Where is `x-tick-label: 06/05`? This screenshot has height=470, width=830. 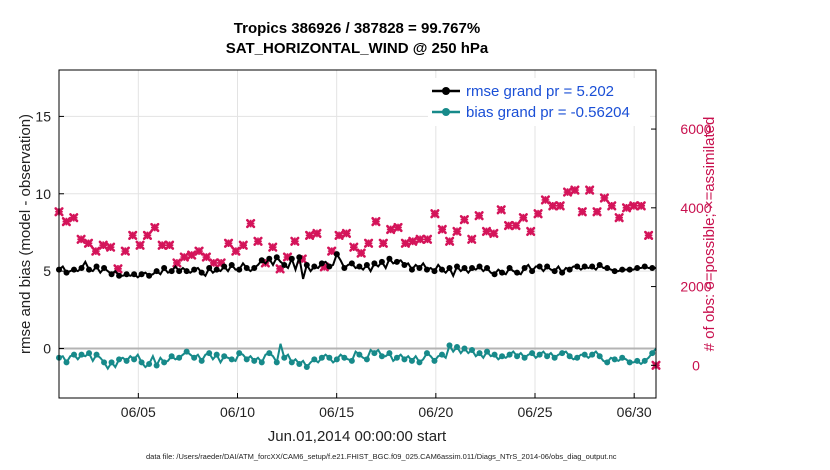 x-tick-label: 06/05 is located at coordinates (138, 412).